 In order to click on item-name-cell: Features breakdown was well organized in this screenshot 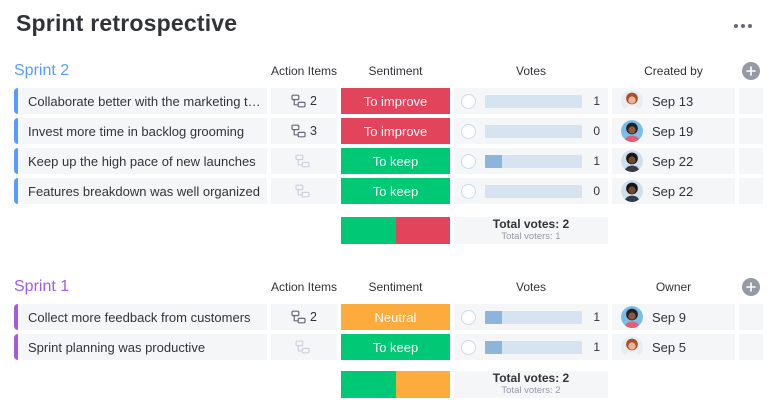, I will do `click(140, 191)`.